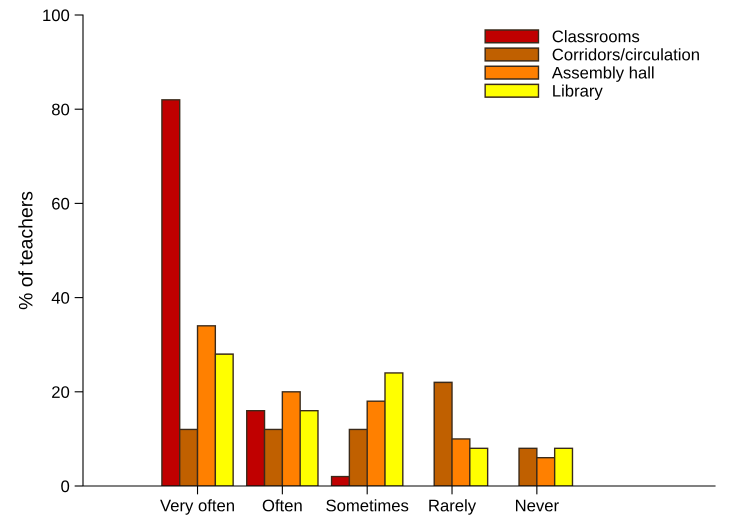  Describe the element at coordinates (537, 506) in the screenshot. I see `x-tick-label: Never` at that location.